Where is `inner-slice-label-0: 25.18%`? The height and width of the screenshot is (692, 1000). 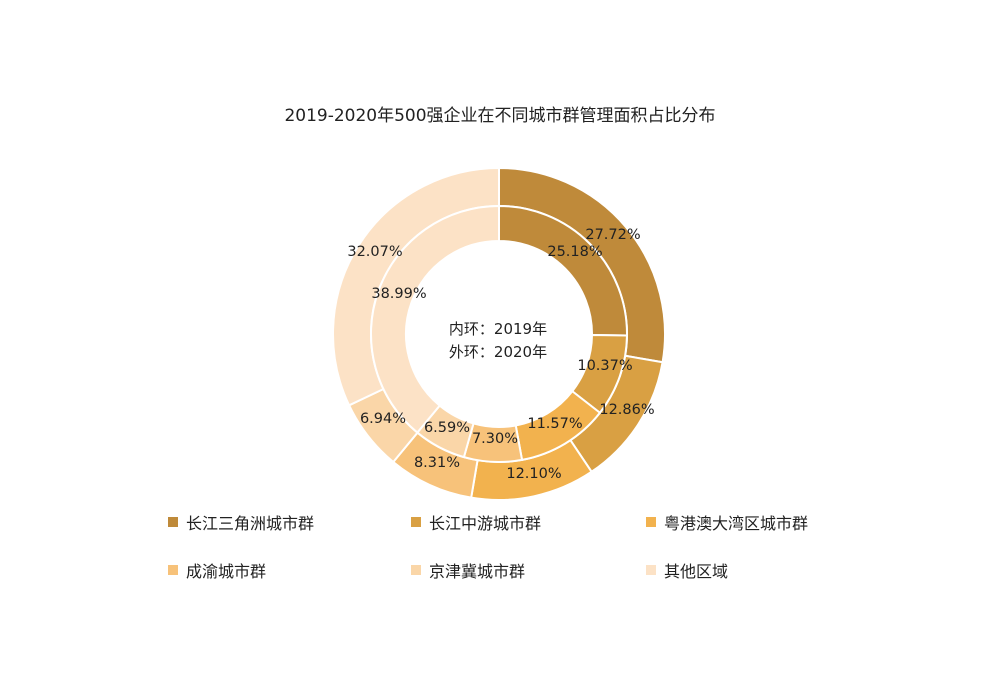
inner-slice-label-0: 25.18% is located at coordinates (574, 252).